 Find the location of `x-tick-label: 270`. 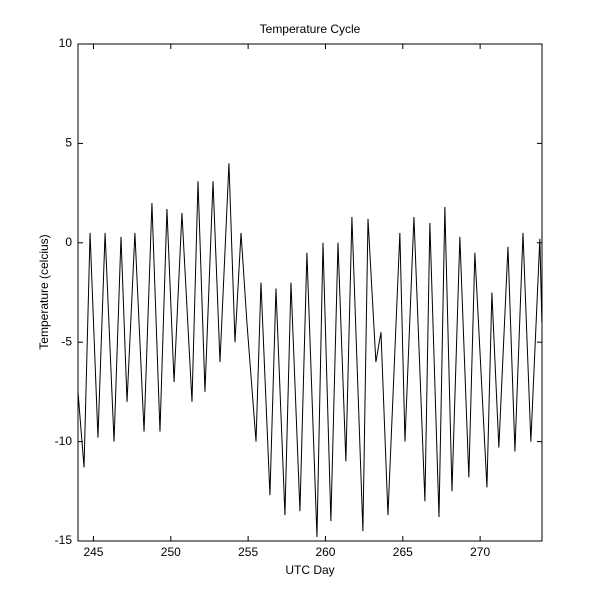

x-tick-label: 270 is located at coordinates (480, 552).